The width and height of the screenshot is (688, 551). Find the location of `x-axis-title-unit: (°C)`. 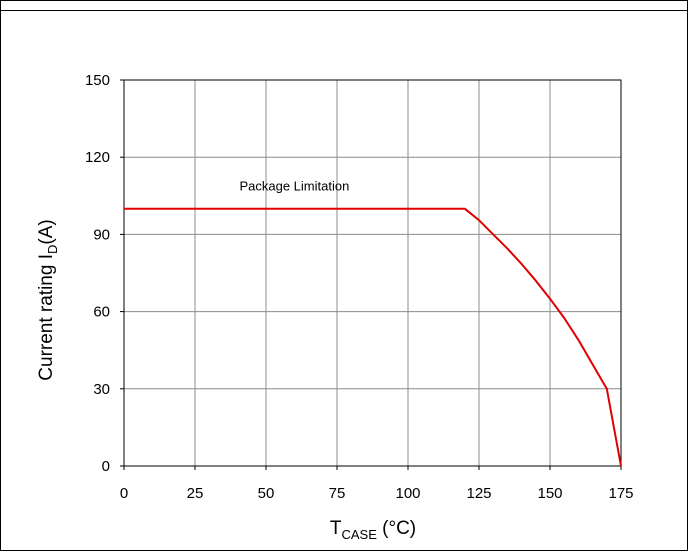

x-axis-title-unit: (°C) is located at coordinates (396, 528).